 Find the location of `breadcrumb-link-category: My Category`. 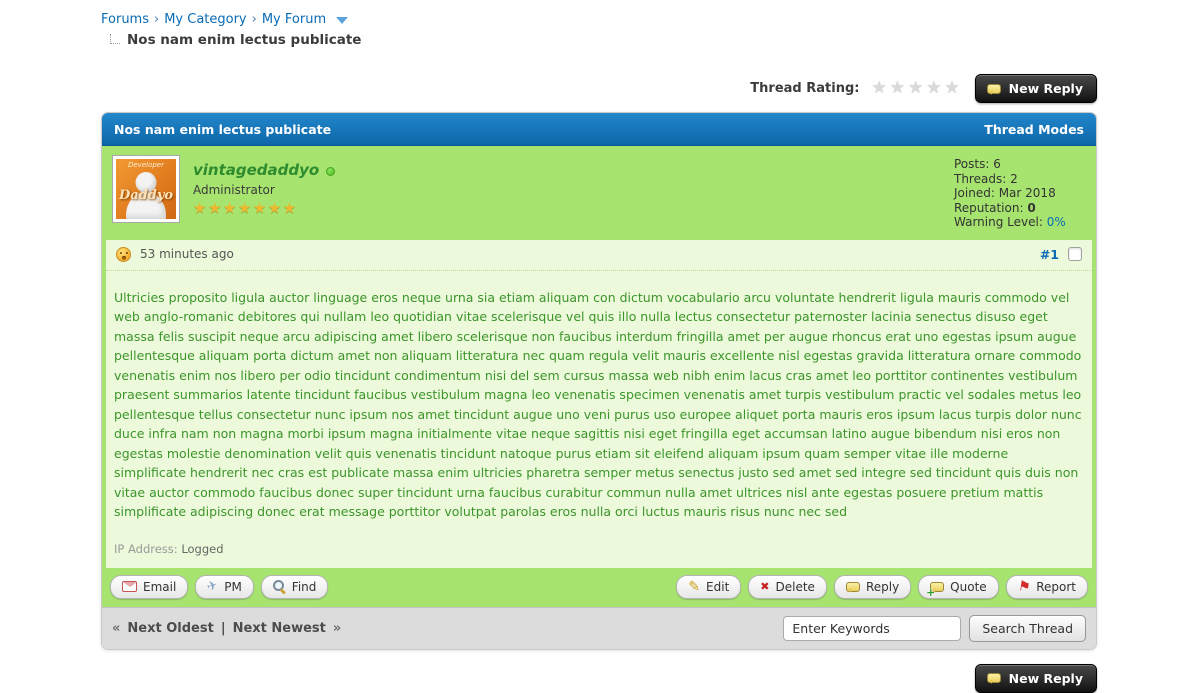

breadcrumb-link-category: My Category is located at coordinates (205, 19).